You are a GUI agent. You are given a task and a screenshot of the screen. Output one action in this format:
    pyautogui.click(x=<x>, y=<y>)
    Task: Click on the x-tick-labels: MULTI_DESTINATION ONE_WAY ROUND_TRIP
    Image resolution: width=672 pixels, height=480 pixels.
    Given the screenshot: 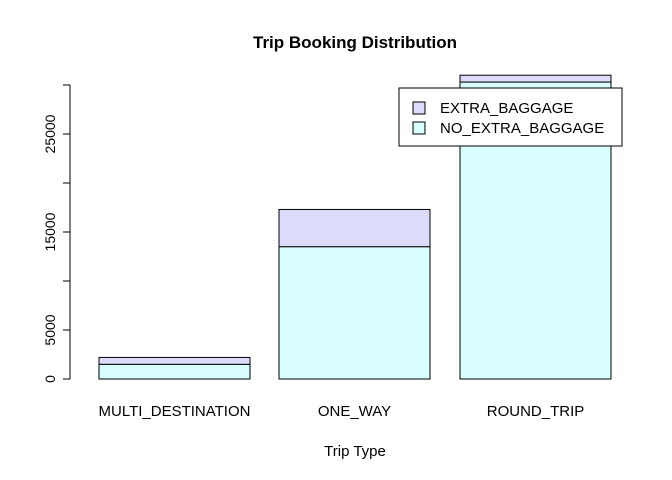 What is the action you would take?
    pyautogui.click(x=342, y=411)
    